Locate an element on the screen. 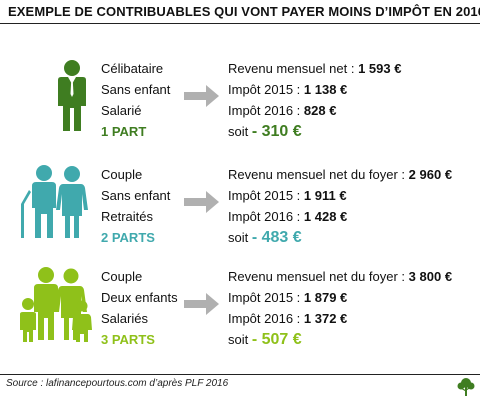 This screenshot has width=480, height=400. tax-2015-value: 1 911 € is located at coordinates (325, 195).